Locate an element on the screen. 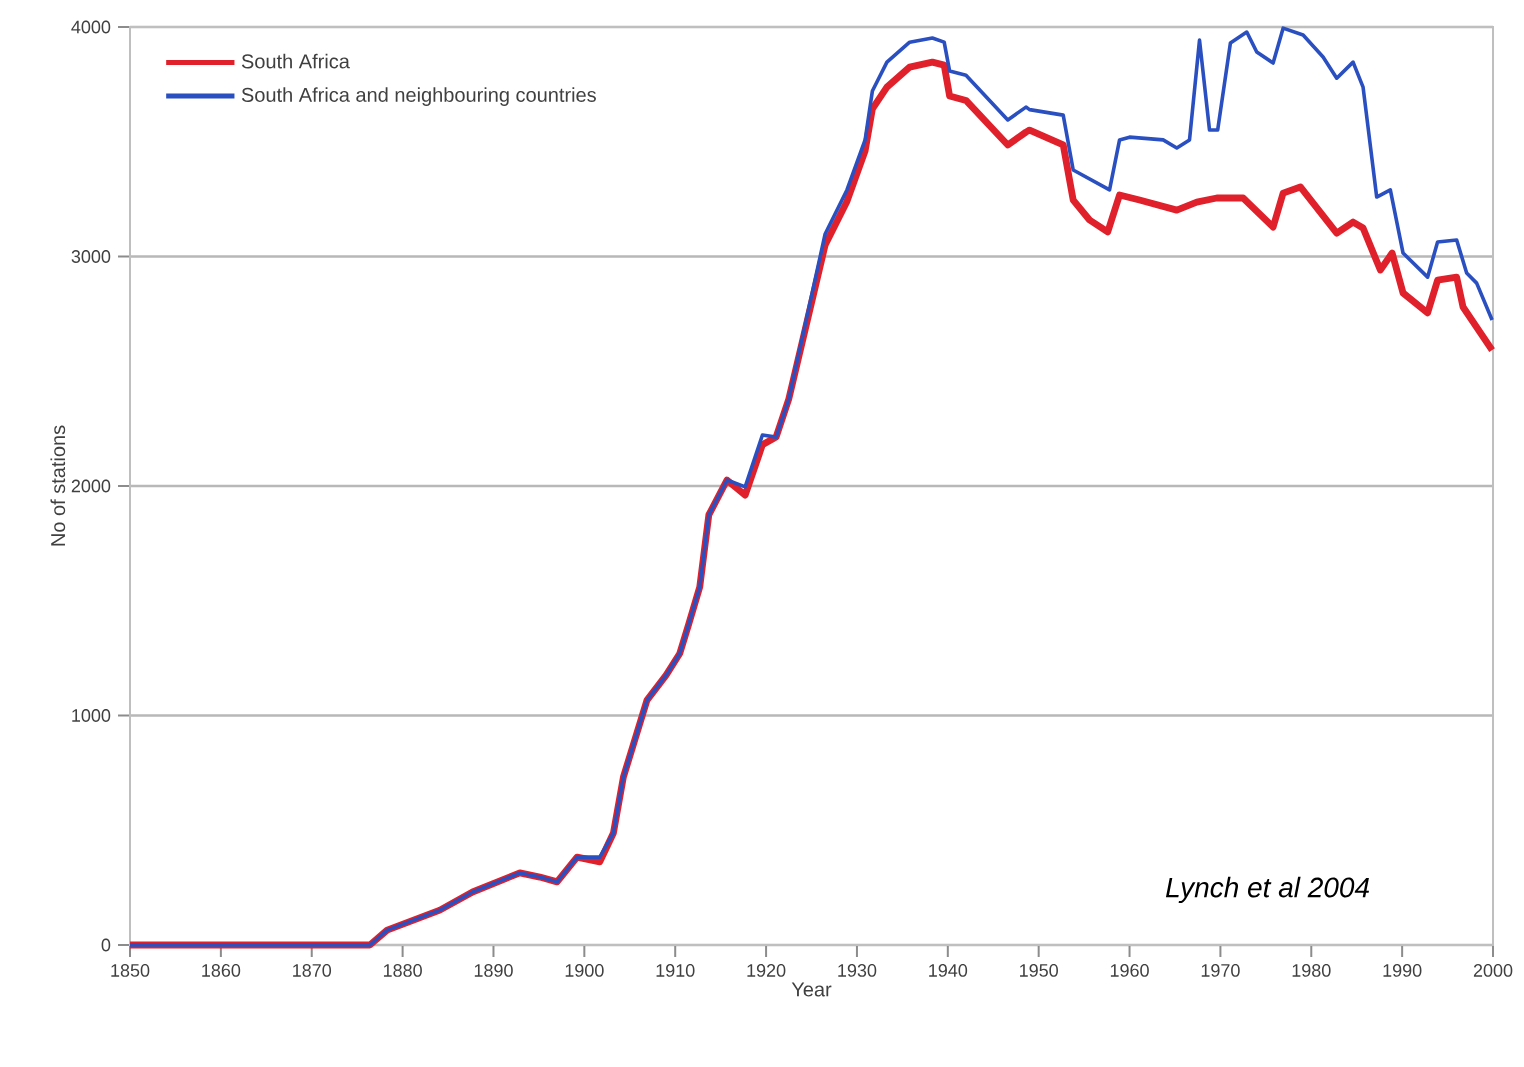 This screenshot has height=1067, width=1524. y-tick-label: 0 is located at coordinates (106, 945).